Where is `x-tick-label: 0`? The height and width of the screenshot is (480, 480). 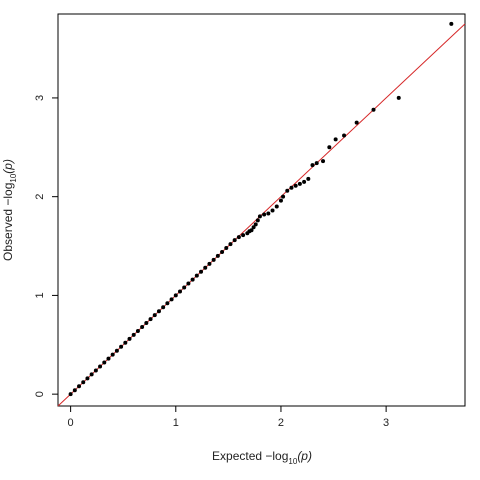 x-tick-label: 0 is located at coordinates (71, 423).